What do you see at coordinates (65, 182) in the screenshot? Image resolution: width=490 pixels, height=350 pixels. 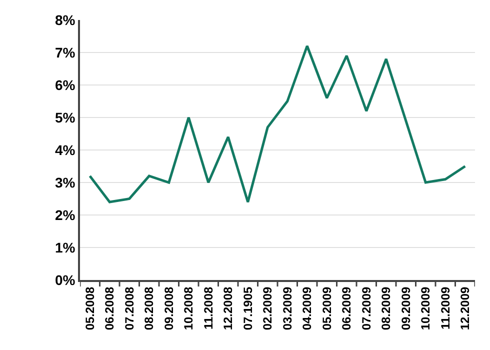 I see `y-tick-label: 3%` at bounding box center [65, 182].